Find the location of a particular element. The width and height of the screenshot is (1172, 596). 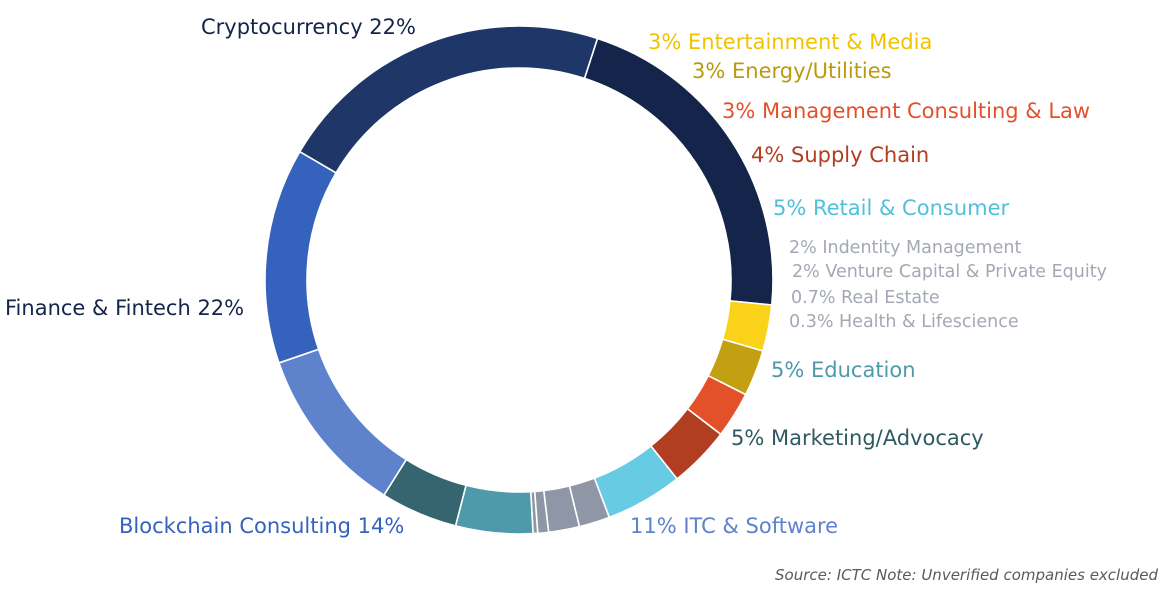

slice-label-1: 3% Entertainment & Media is located at coordinates (790, 42).